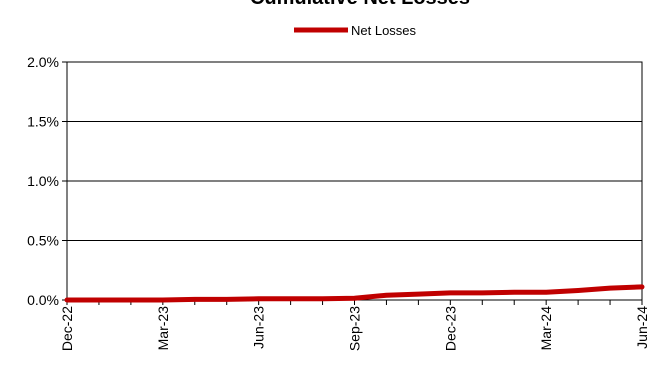 The image size is (653, 374). Describe the element at coordinates (546, 328) in the screenshot. I see `x-tick-label: Mar-24` at that location.